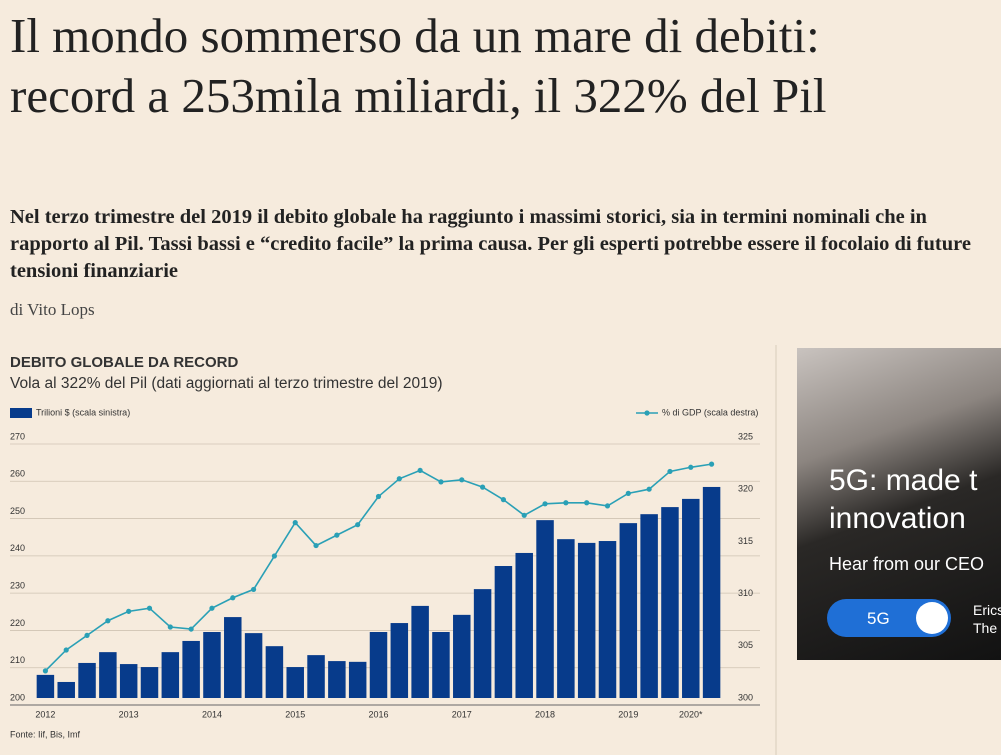  Describe the element at coordinates (295, 714) in the screenshot. I see `x-tick-label: 2015` at that location.